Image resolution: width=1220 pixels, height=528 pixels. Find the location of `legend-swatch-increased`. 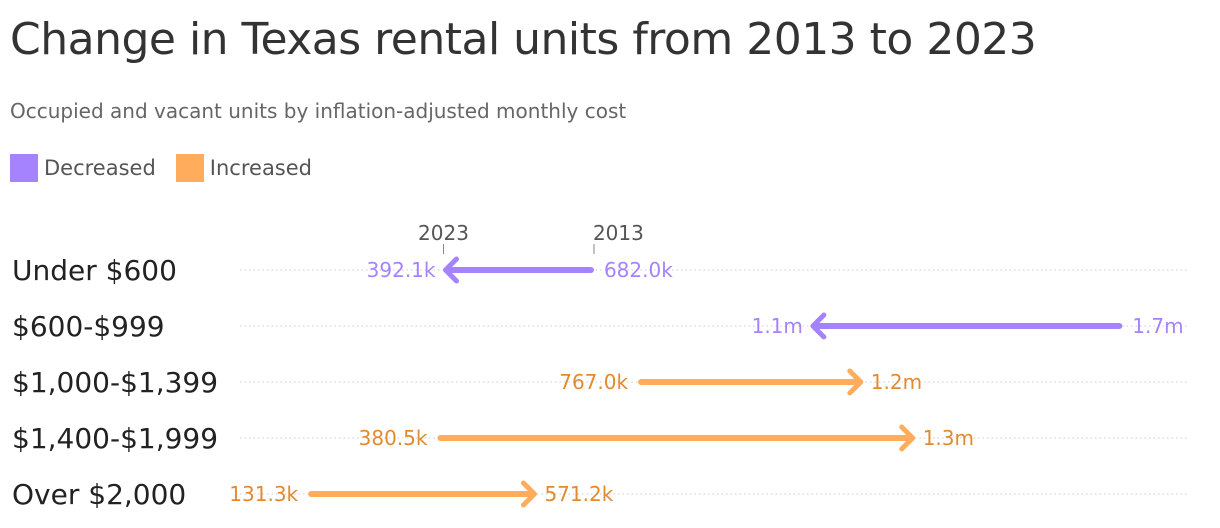

legend-swatch-increased is located at coordinates (189, 168).